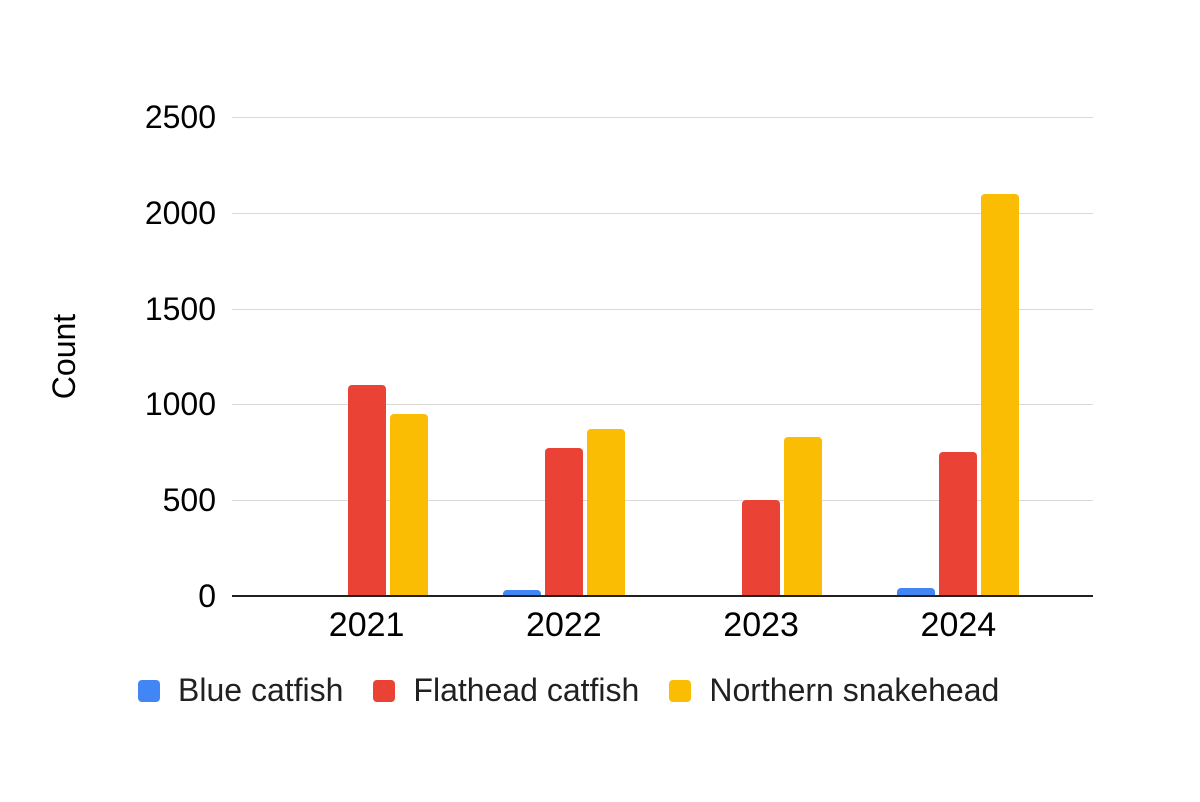 The height and width of the screenshot is (802, 1200). What do you see at coordinates (180, 212) in the screenshot?
I see `y-axis-tick-label: 2000` at bounding box center [180, 212].